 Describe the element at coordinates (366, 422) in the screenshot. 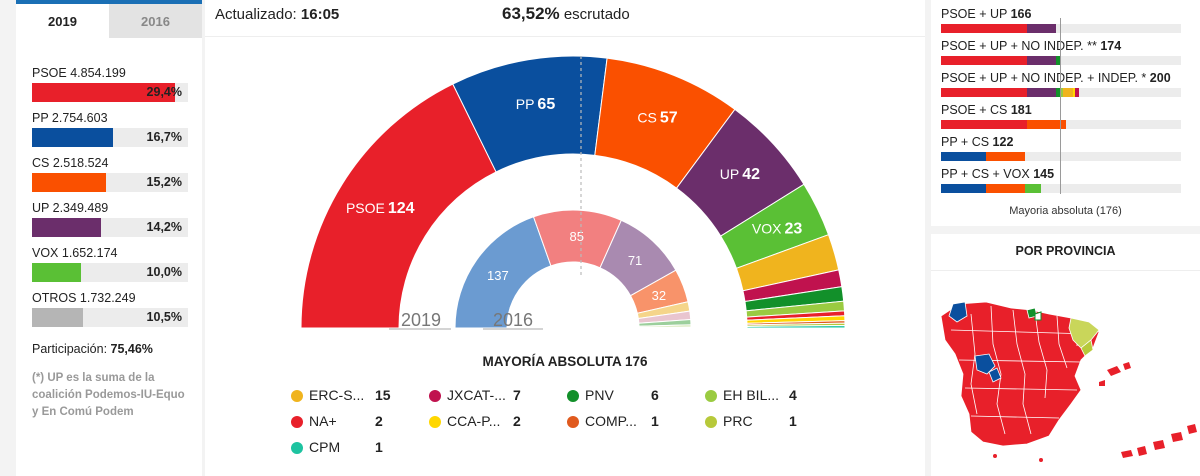

I see `legend-item: NA+ 2` at that location.